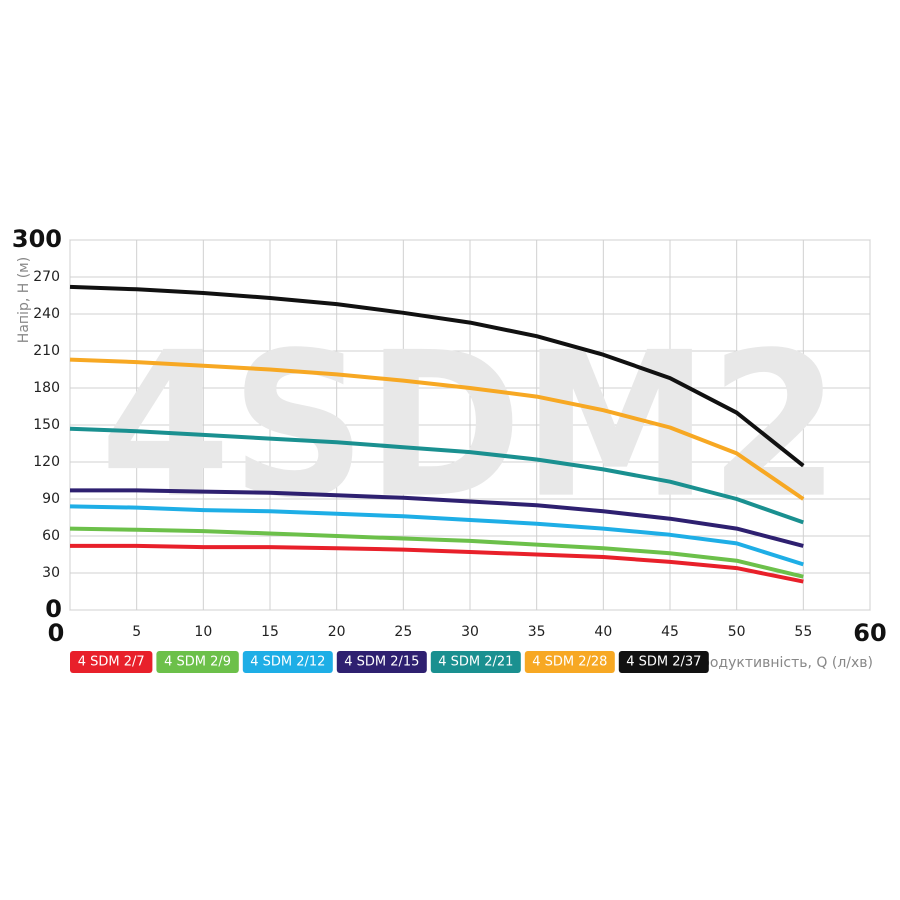 The width and height of the screenshot is (900, 900). Describe the element at coordinates (46, 425) in the screenshot. I see `y-tick-label: 150` at that location.